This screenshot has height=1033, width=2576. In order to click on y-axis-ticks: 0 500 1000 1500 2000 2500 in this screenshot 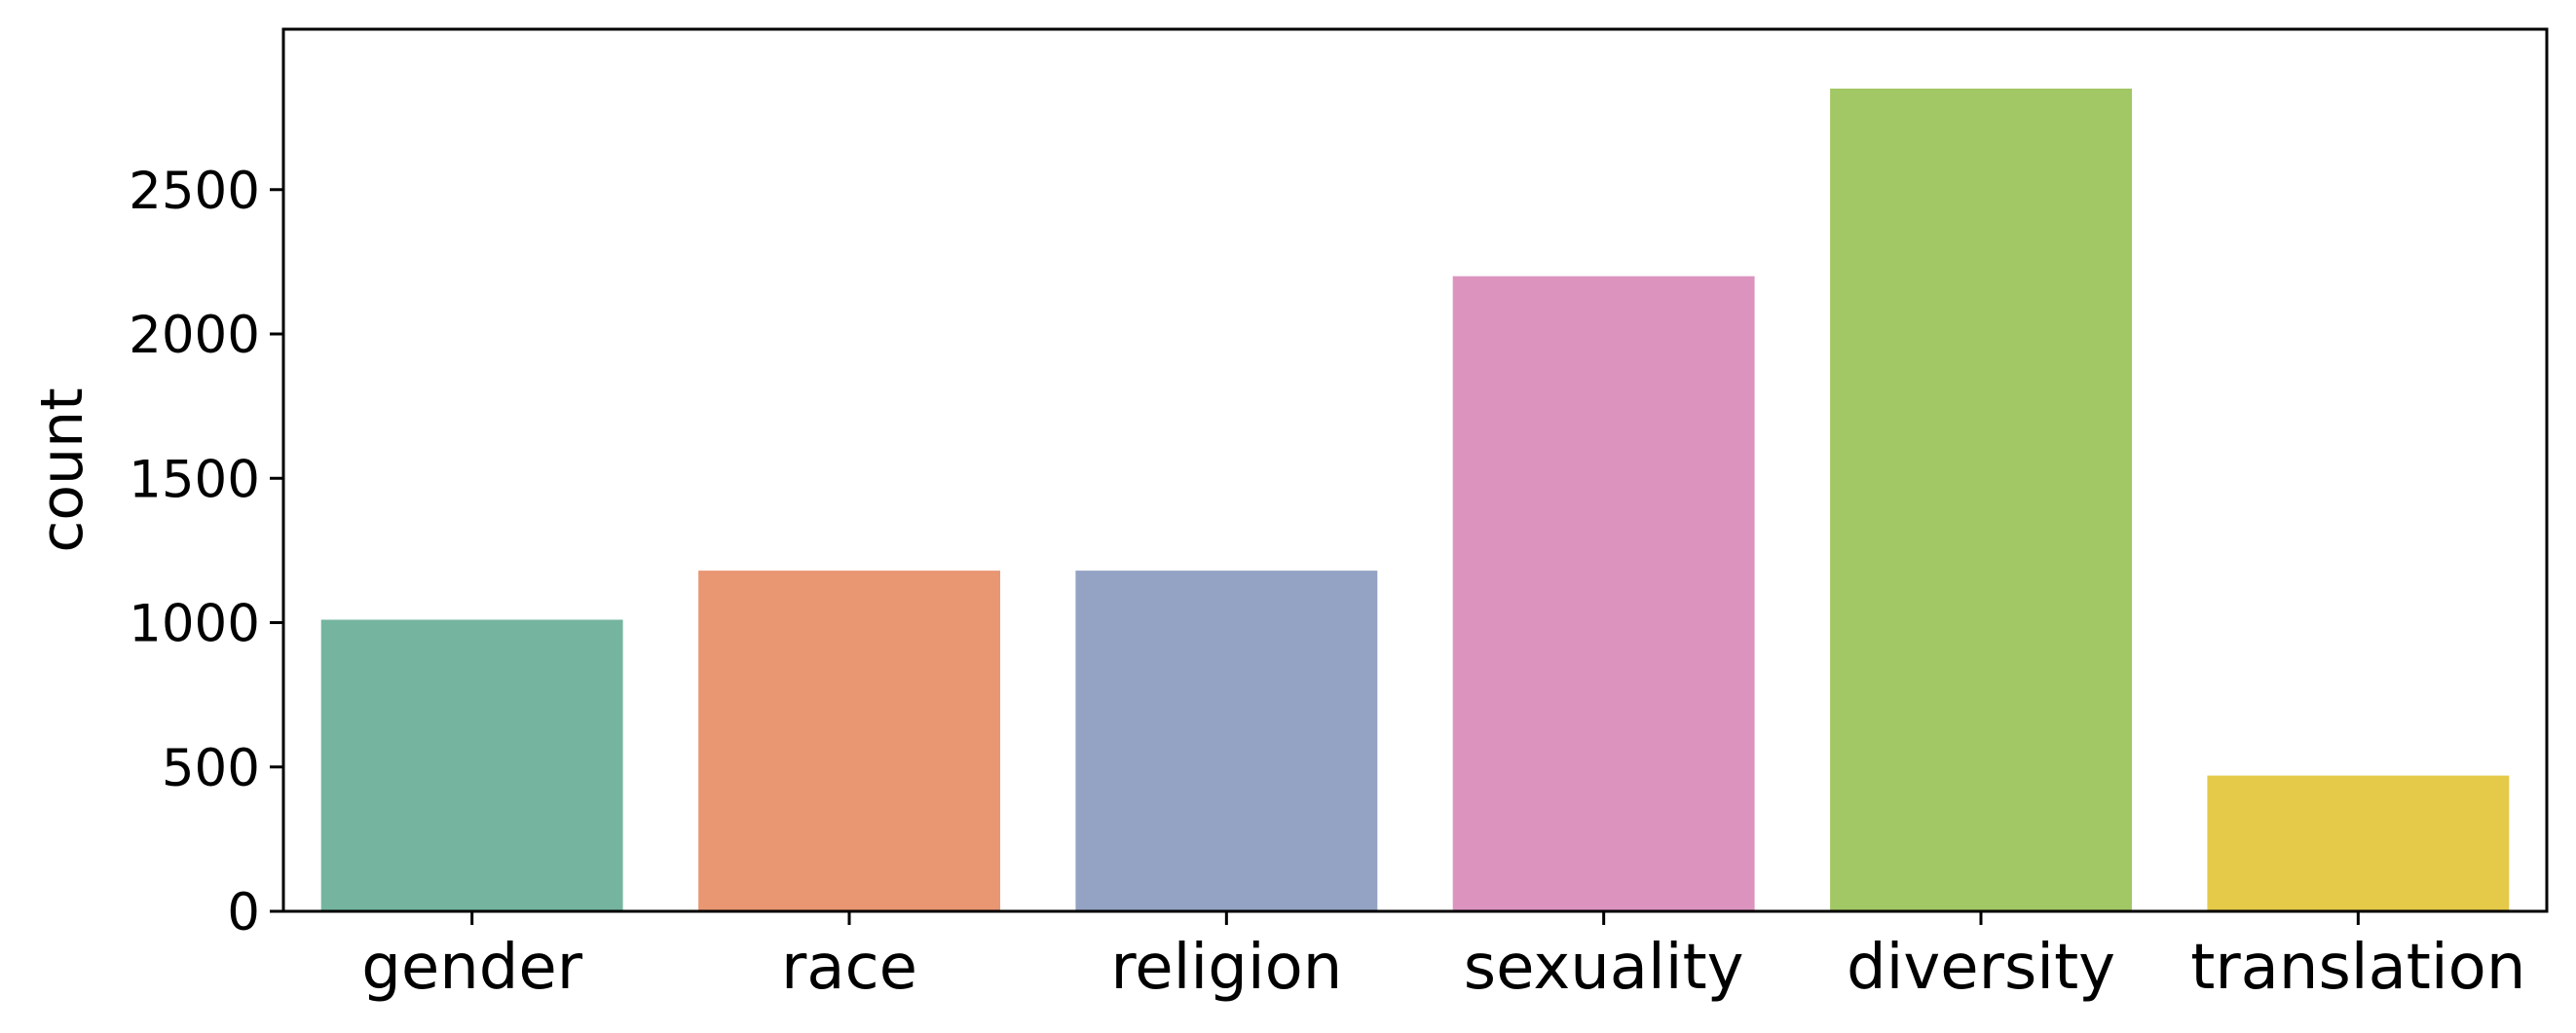, I will do `click(206, 552)`.